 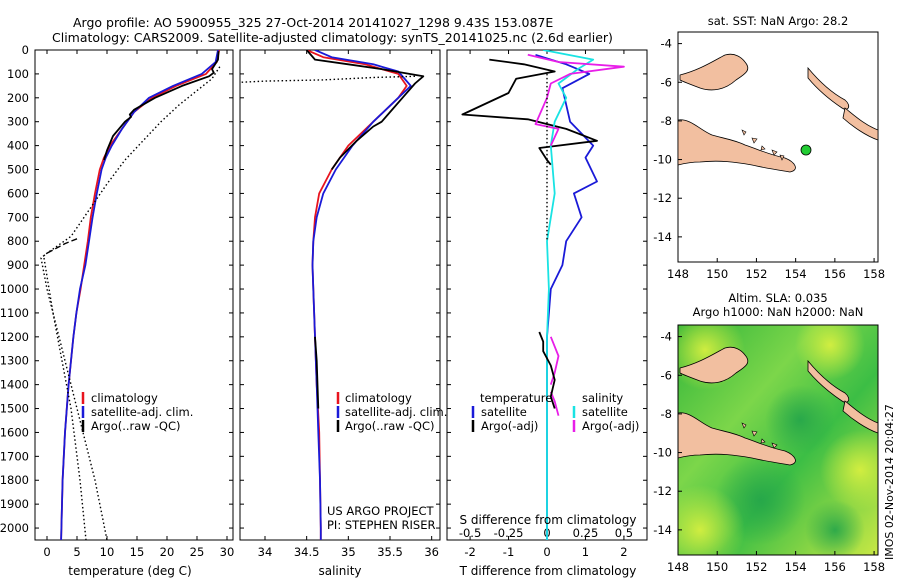 I want to click on x-tick-label: 35, so click(x=348, y=552).